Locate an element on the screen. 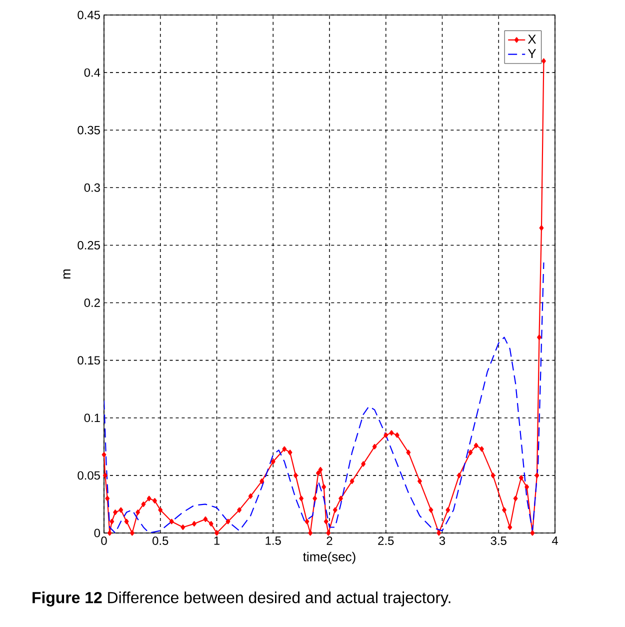  legend-label: X is located at coordinates (532, 39).